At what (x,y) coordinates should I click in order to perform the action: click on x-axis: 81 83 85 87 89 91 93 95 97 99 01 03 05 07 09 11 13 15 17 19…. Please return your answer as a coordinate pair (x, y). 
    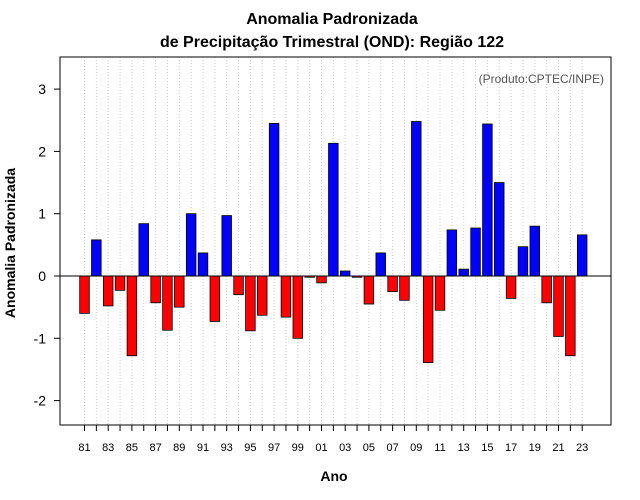
    Looking at the image, I should click on (333, 439).